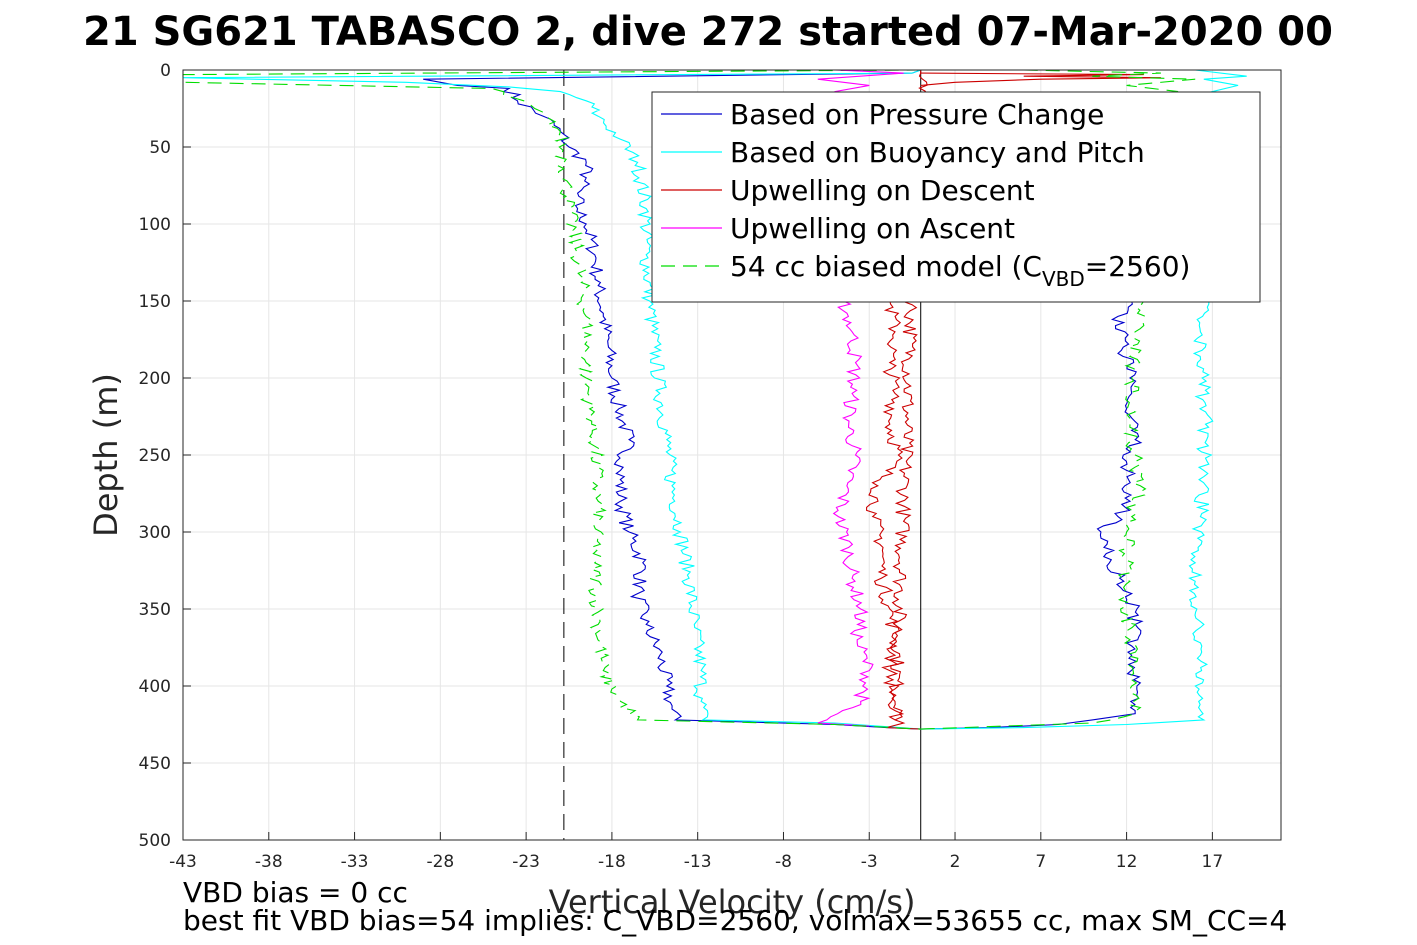  What do you see at coordinates (1127, 862) in the screenshot?
I see `x-tick-label: 12` at bounding box center [1127, 862].